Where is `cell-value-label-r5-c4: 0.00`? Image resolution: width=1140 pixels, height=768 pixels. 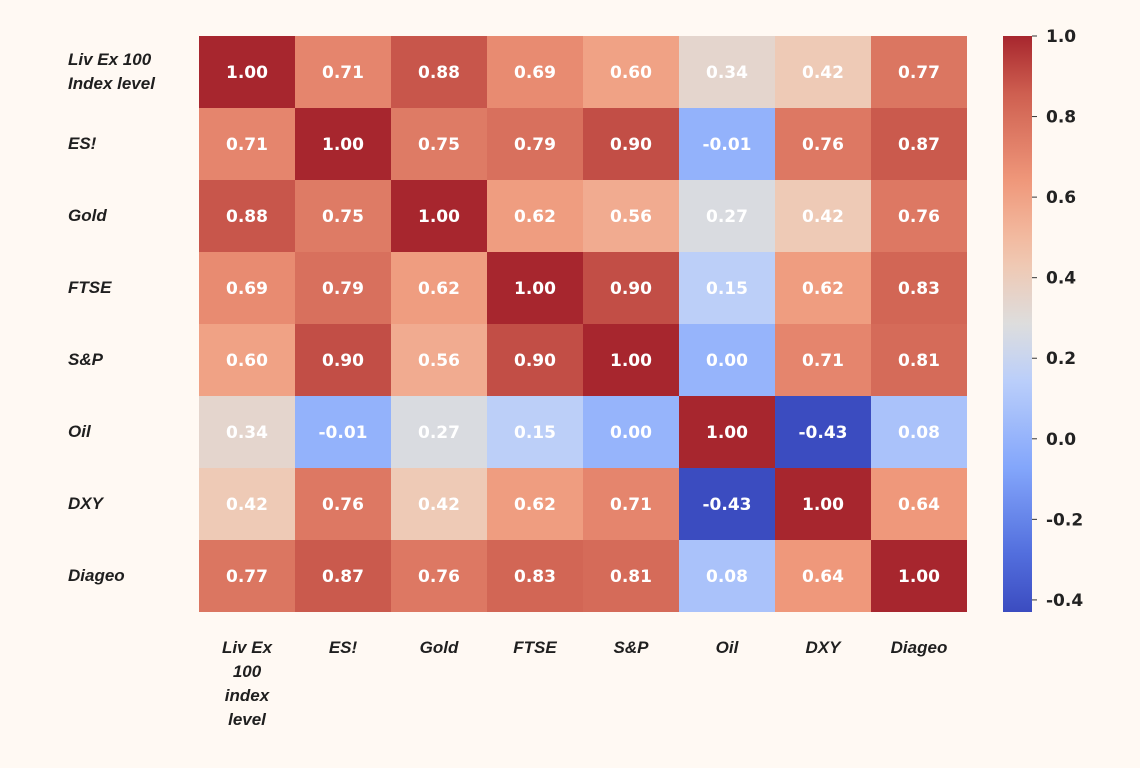
cell-value-label-r5-c4: 0.00 is located at coordinates (631, 433).